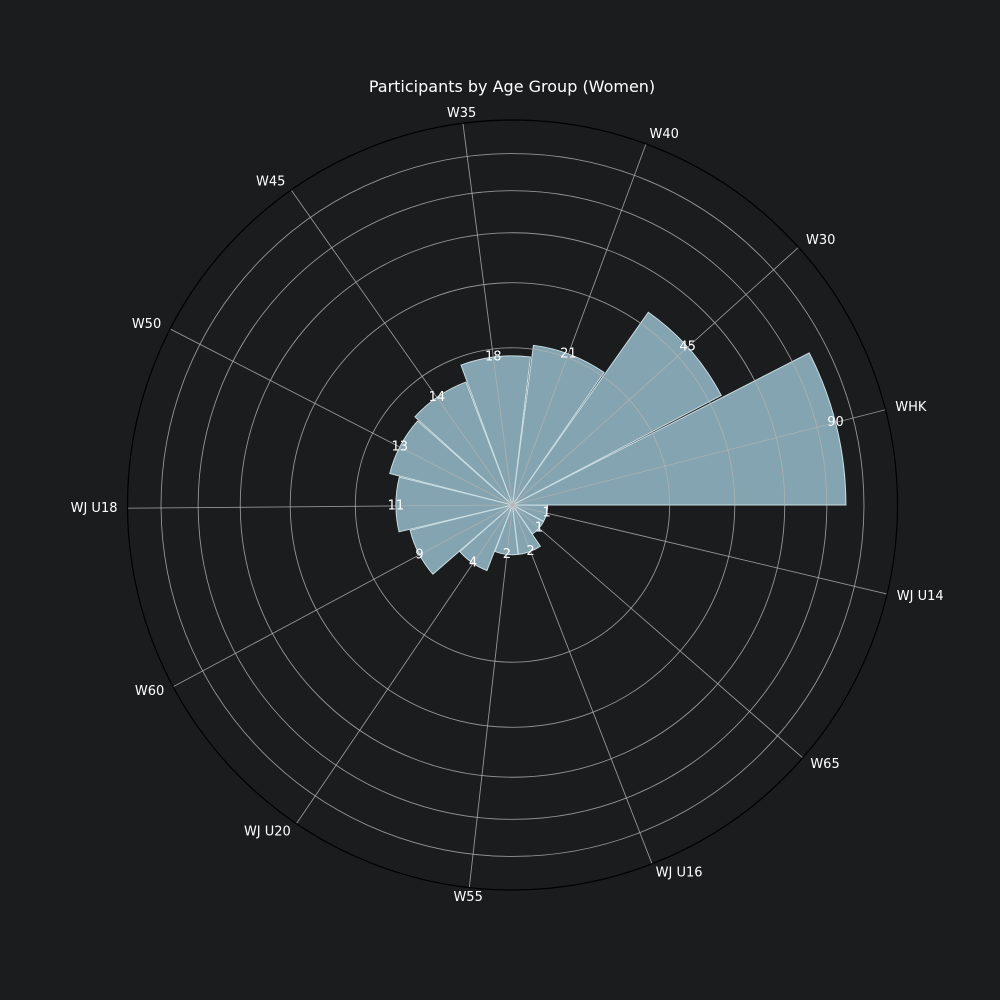  I want to click on data-label: 18, so click(493, 357).